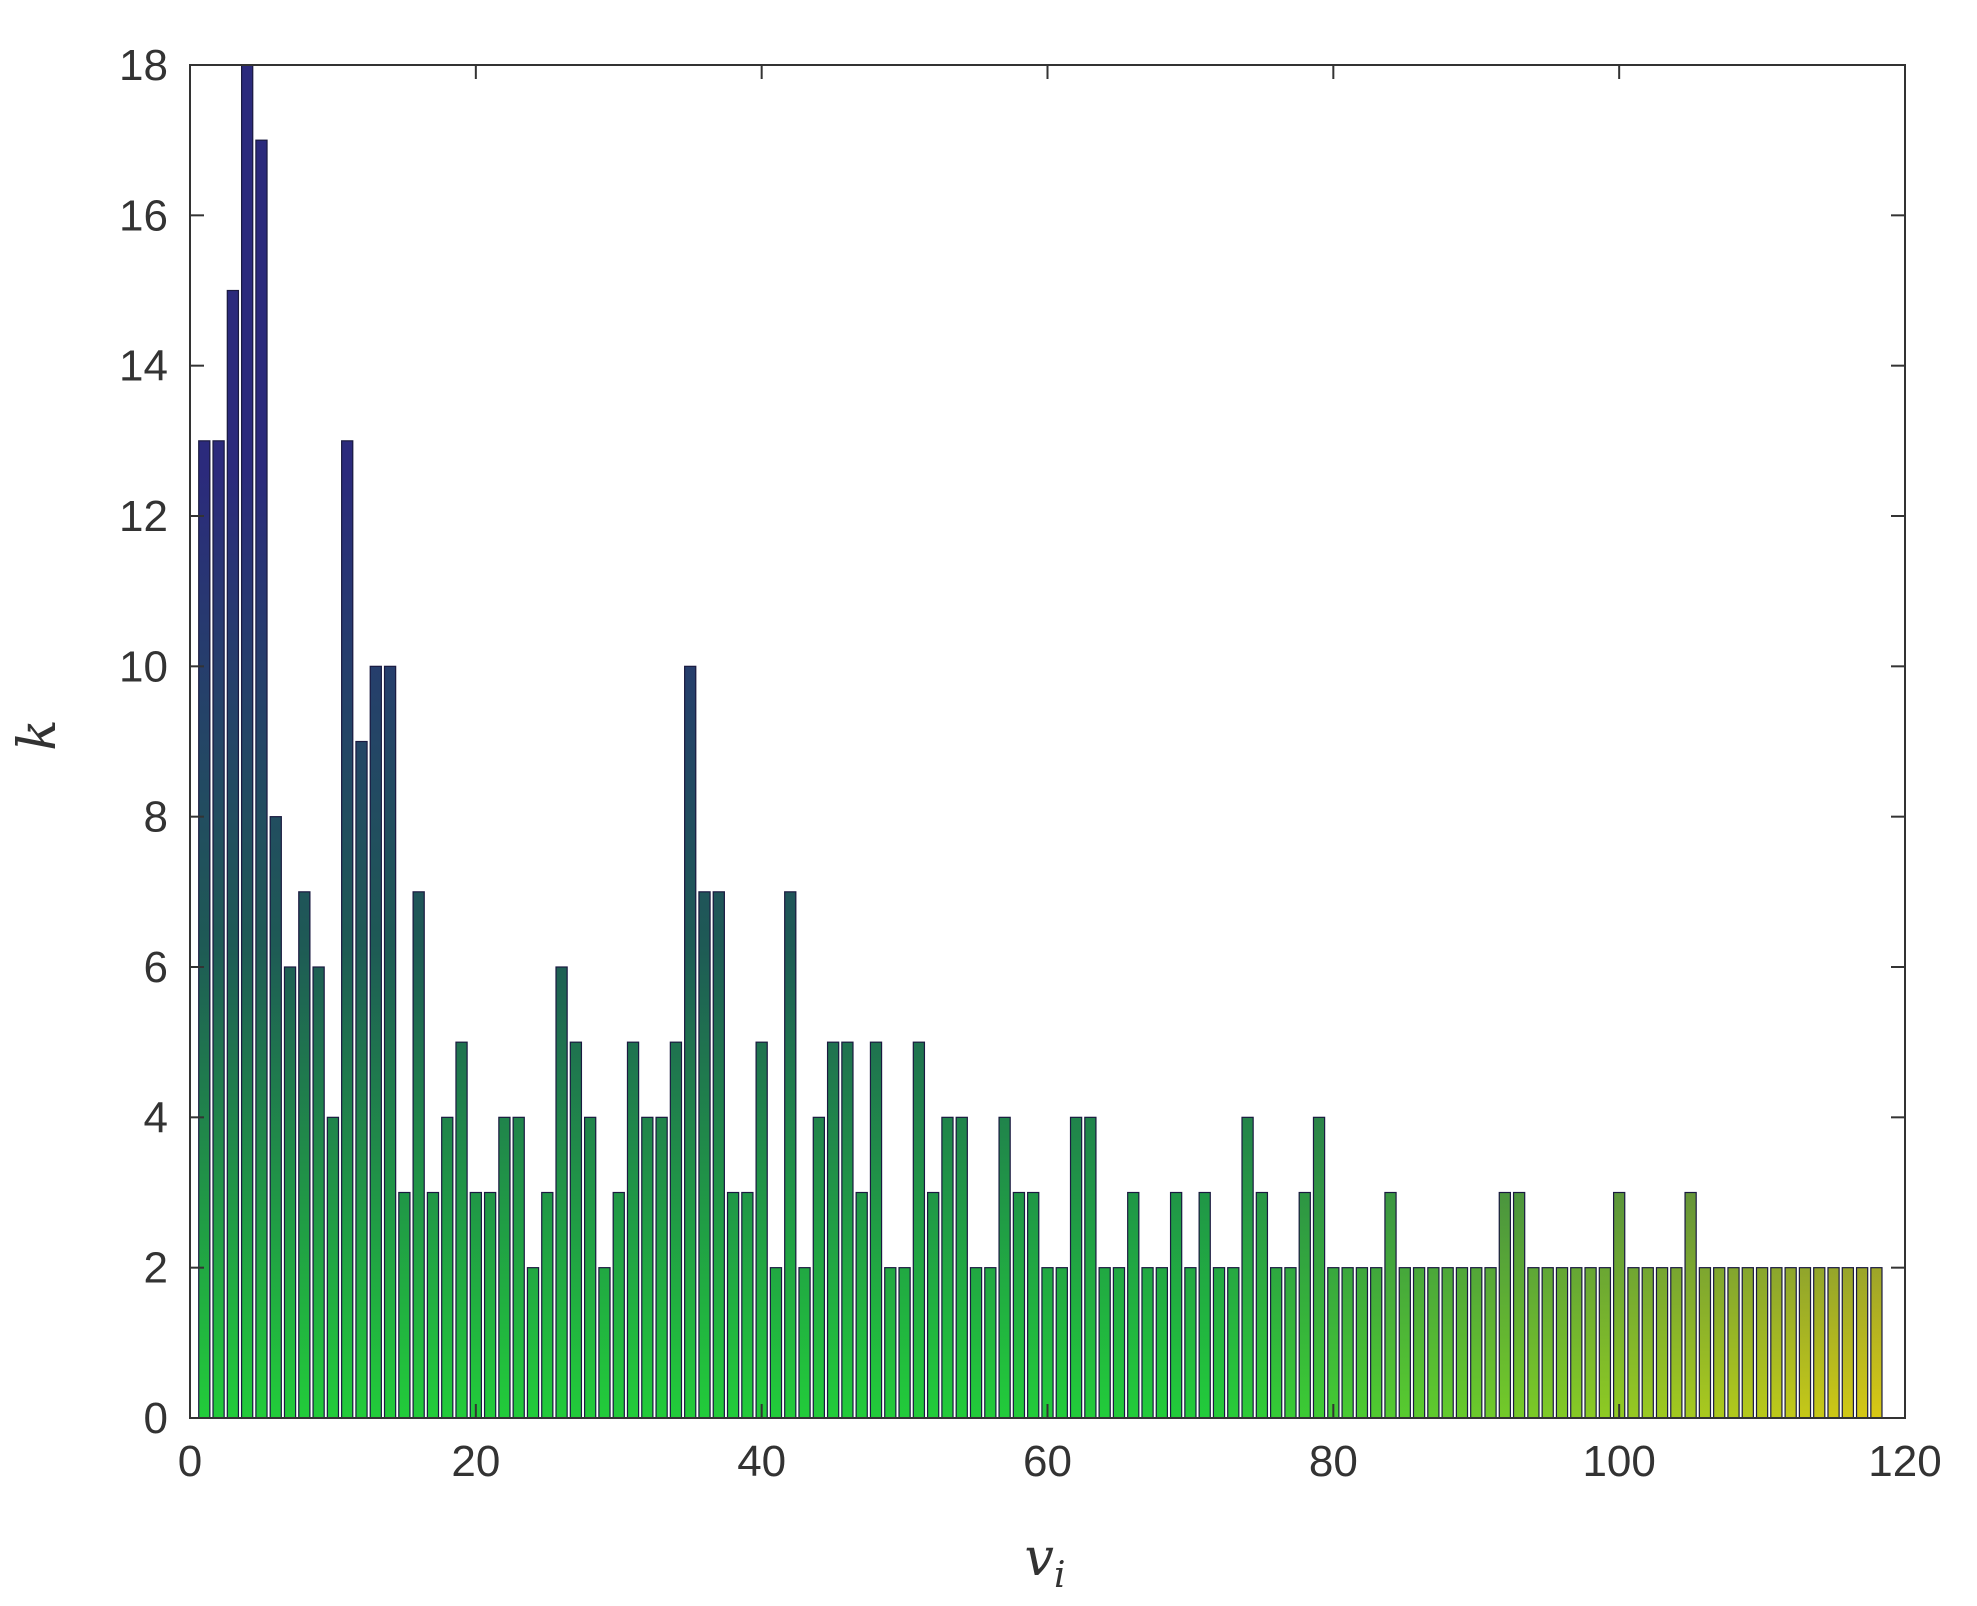  I want to click on y-tick-label: 10, so click(143, 666).